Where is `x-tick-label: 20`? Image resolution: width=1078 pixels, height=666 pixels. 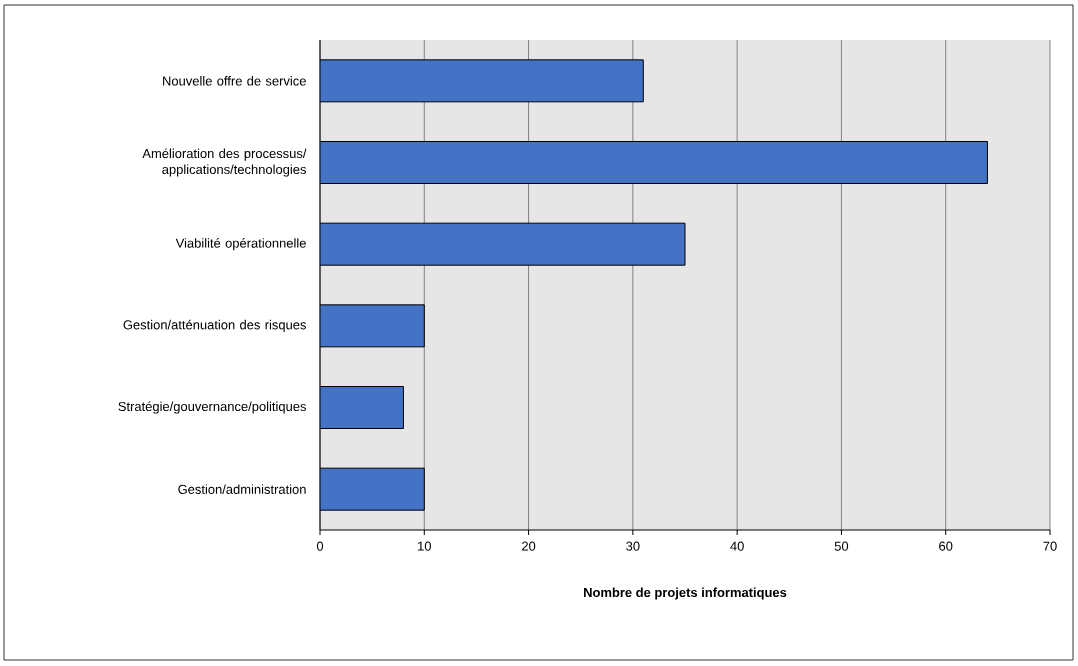 x-tick-label: 20 is located at coordinates (529, 546).